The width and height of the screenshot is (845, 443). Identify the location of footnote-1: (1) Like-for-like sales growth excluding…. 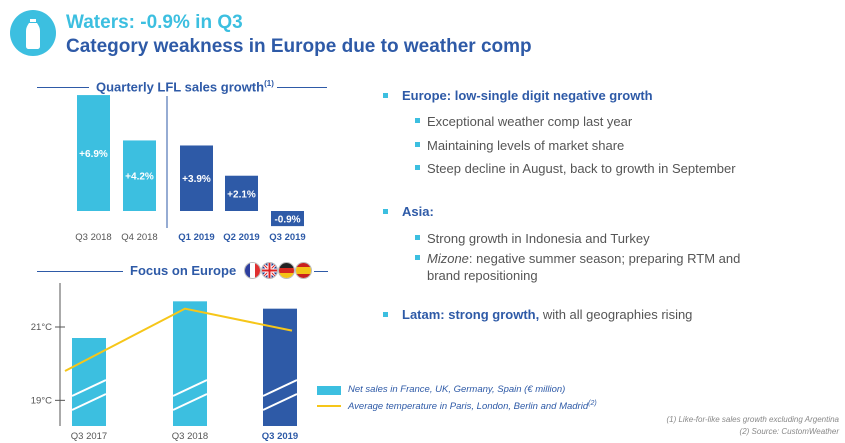
(752, 419).